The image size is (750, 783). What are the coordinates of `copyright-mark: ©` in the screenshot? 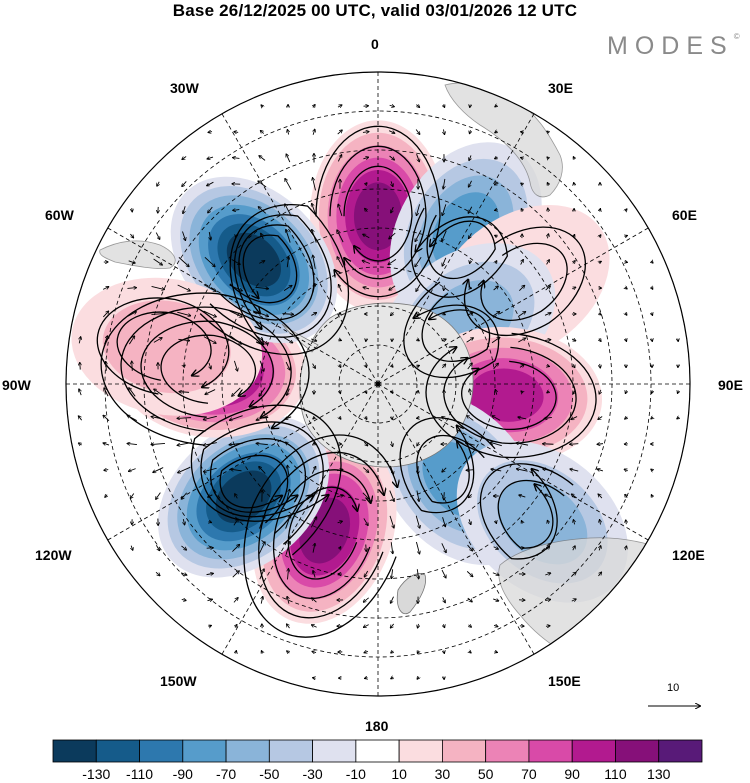 It's located at (736, 36).